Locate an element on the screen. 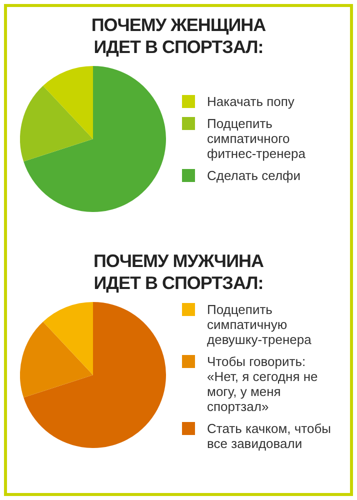  legend-label: Подцепить симпатичного фитнес-тренера is located at coordinates (256, 138).